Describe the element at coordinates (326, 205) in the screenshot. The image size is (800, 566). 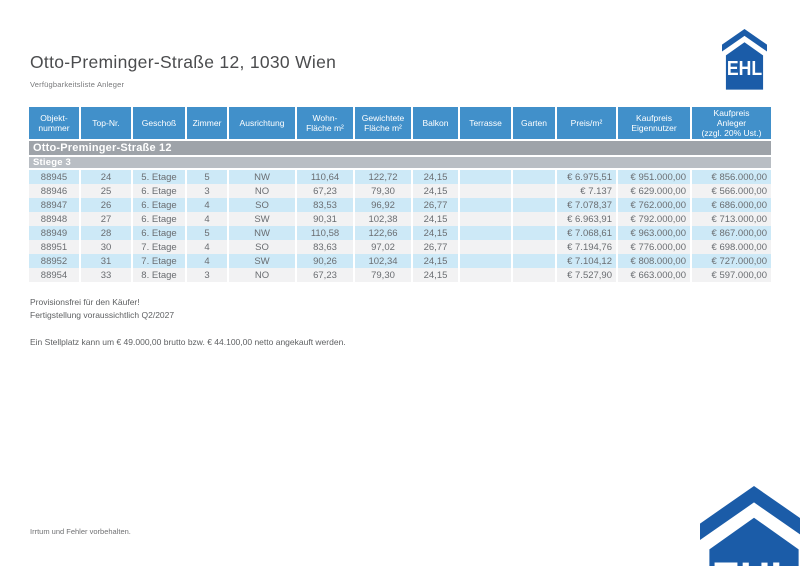
I see `table-cell: 83,53` at that location.